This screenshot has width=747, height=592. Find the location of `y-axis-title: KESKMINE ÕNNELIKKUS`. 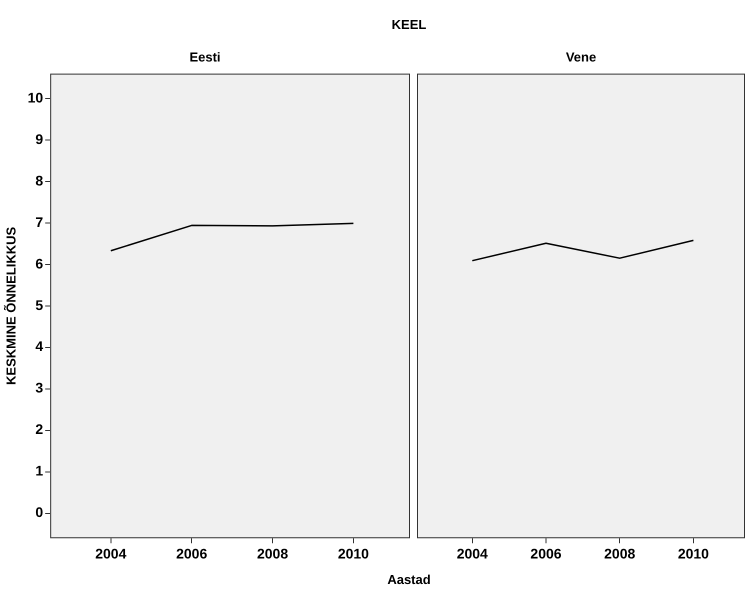

y-axis-title: KESKMINE ÕNNELIKKUS is located at coordinates (10, 305).